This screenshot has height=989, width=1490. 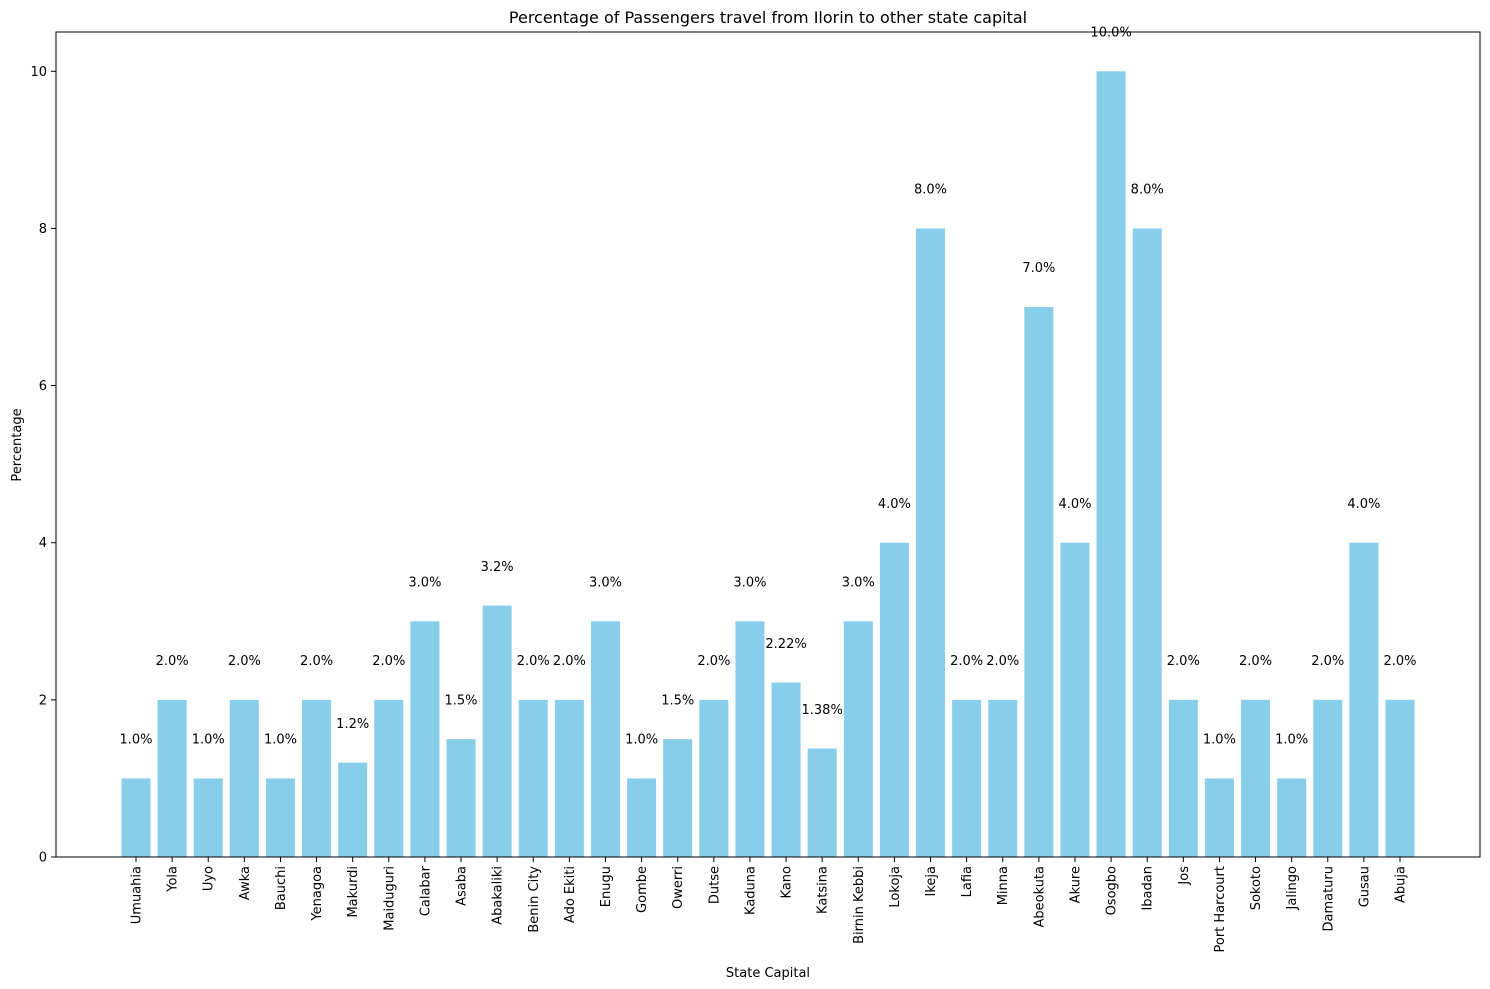 I want to click on x-tick-label: Lafia, so click(x=967, y=881).